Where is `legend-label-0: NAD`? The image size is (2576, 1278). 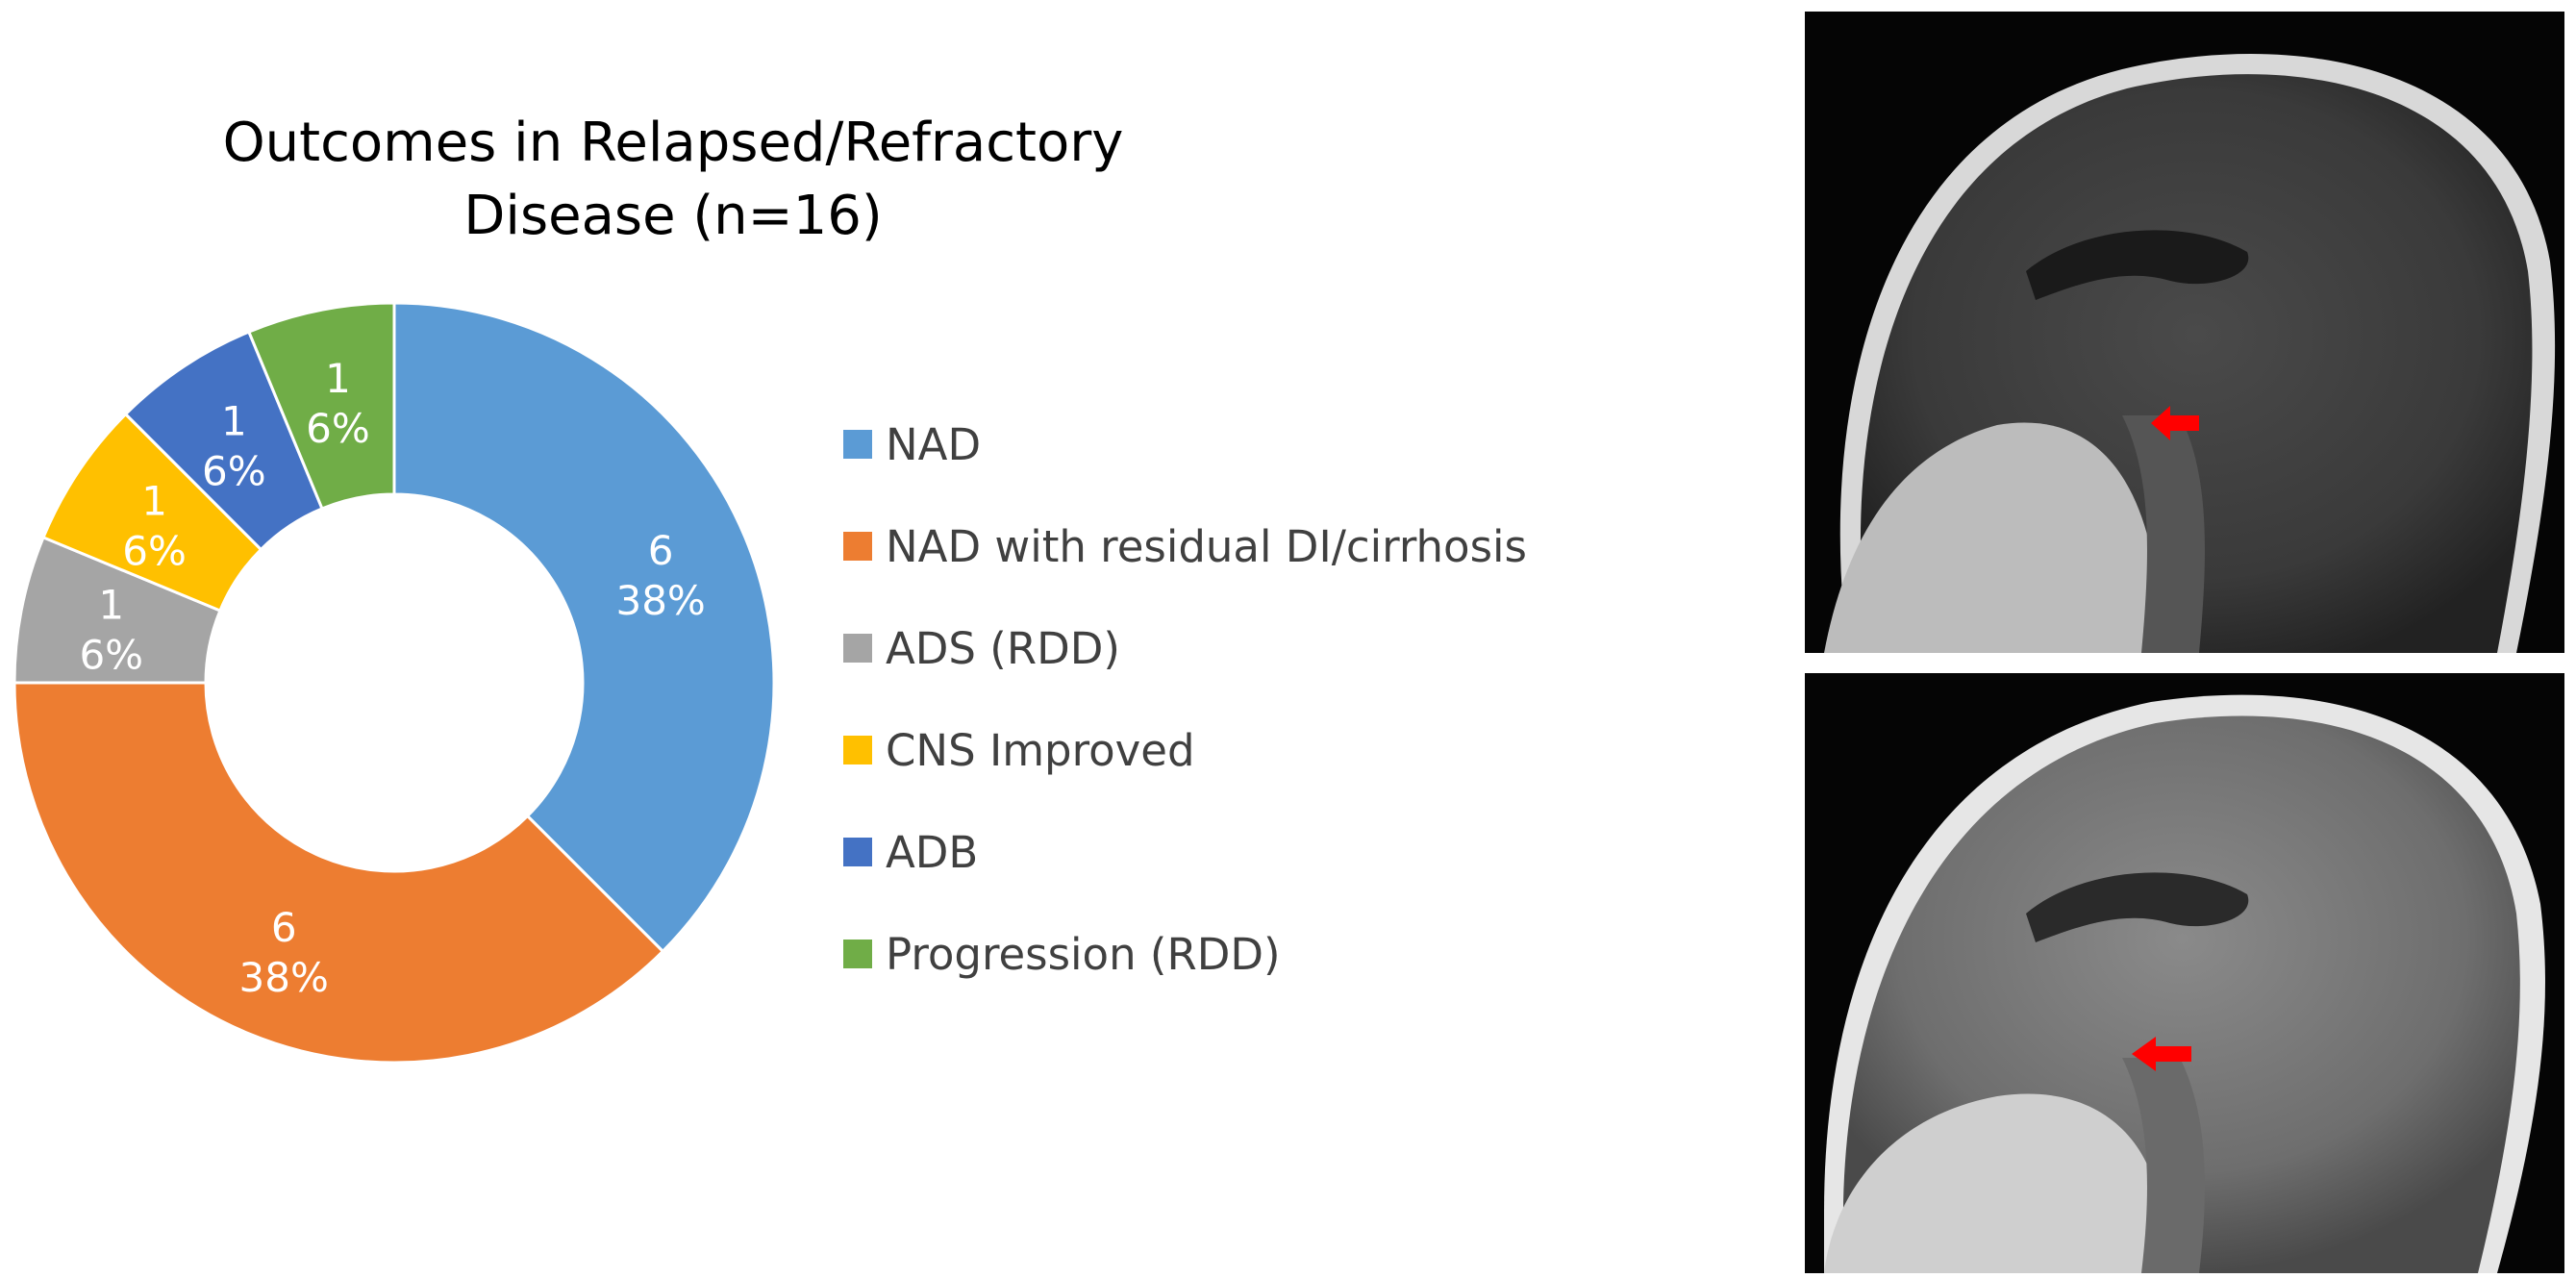
legend-label-0: NAD is located at coordinates (933, 444).